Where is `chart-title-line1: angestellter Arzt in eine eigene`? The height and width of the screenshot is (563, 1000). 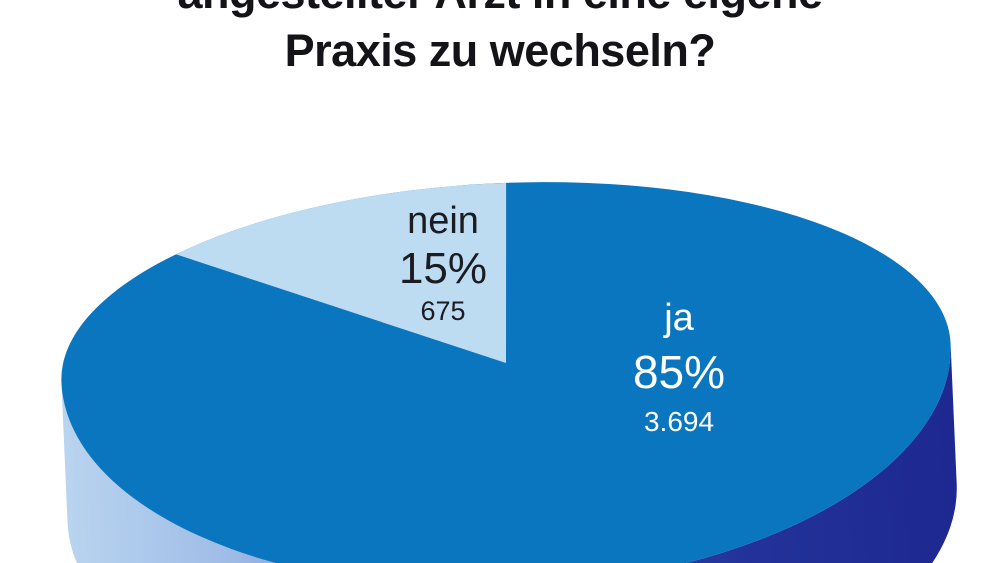
chart-title-line1: angestellter Arzt in eine eigene is located at coordinates (500, 11).